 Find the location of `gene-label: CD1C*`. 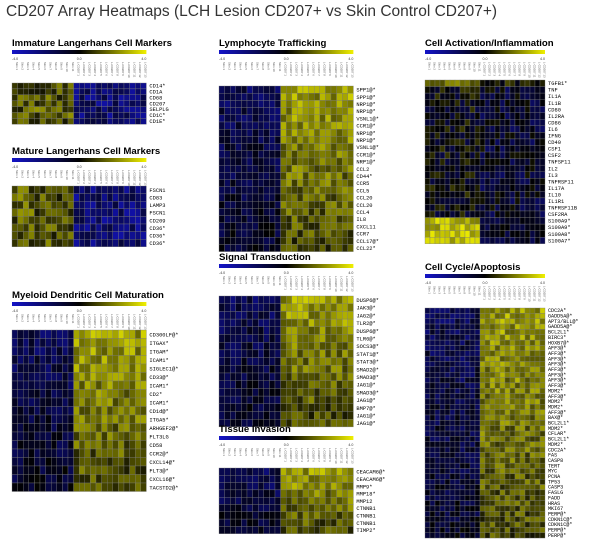

gene-label: CD1C* is located at coordinates (157, 116).